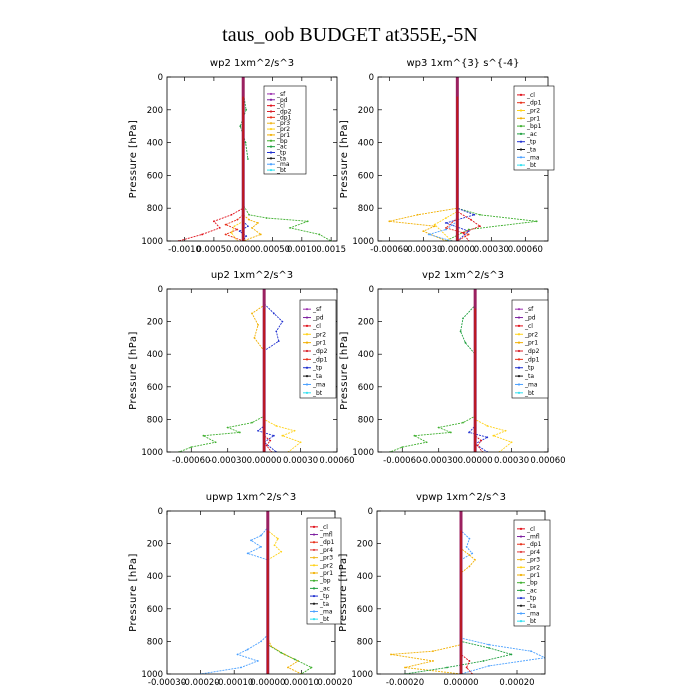 This screenshot has width=700, height=700. Describe the element at coordinates (326, 565) in the screenshot. I see `legend-entry: _pr2` at that location.